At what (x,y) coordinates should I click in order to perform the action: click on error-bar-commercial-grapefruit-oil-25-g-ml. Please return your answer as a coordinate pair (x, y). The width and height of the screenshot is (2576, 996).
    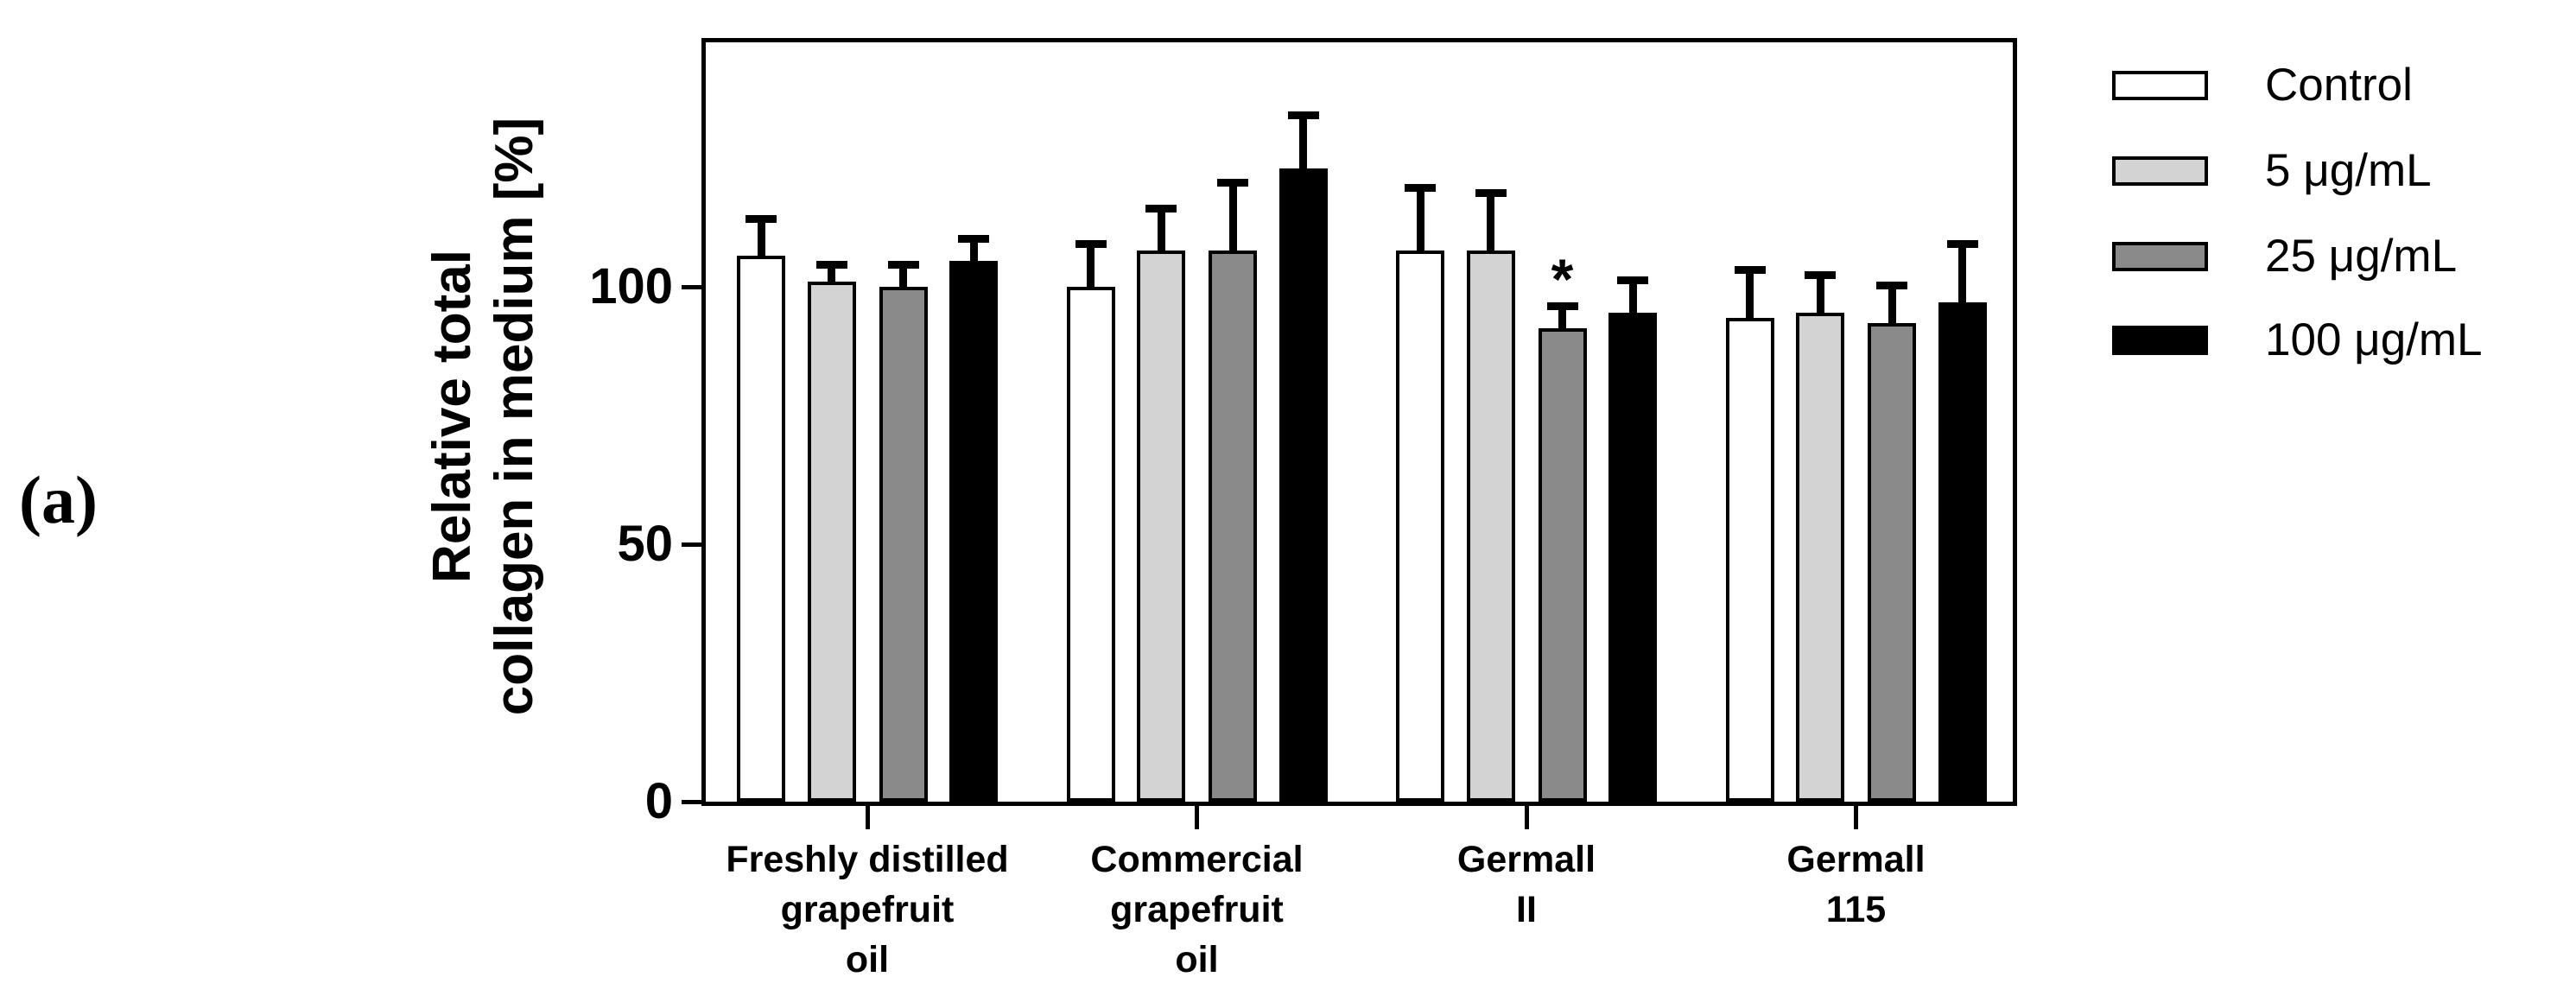
    Looking at the image, I should click on (1232, 216).